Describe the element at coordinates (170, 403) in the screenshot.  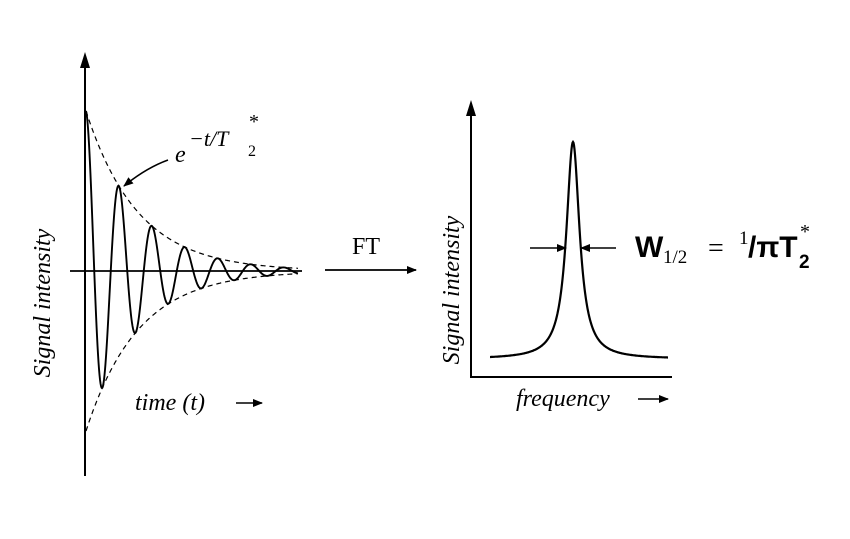
I see `fid-x-label: time (t)` at that location.